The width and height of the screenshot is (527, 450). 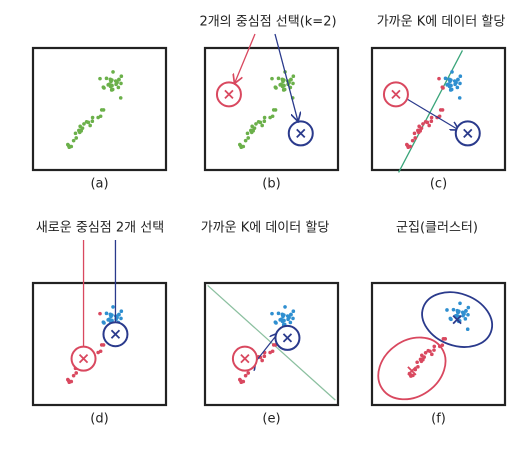 What do you see at coordinates (412, 368) in the screenshot?
I see `cluster-ellipse` at bounding box center [412, 368].